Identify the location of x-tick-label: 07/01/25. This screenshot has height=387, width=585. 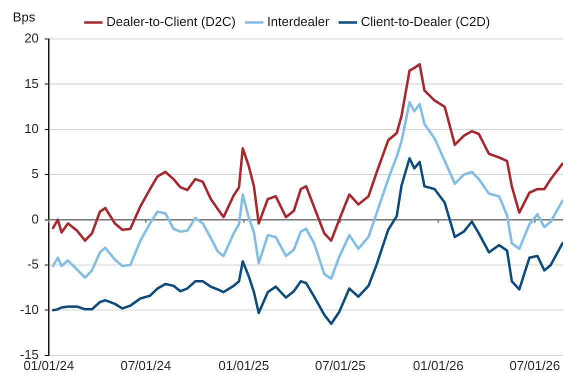
(340, 365).